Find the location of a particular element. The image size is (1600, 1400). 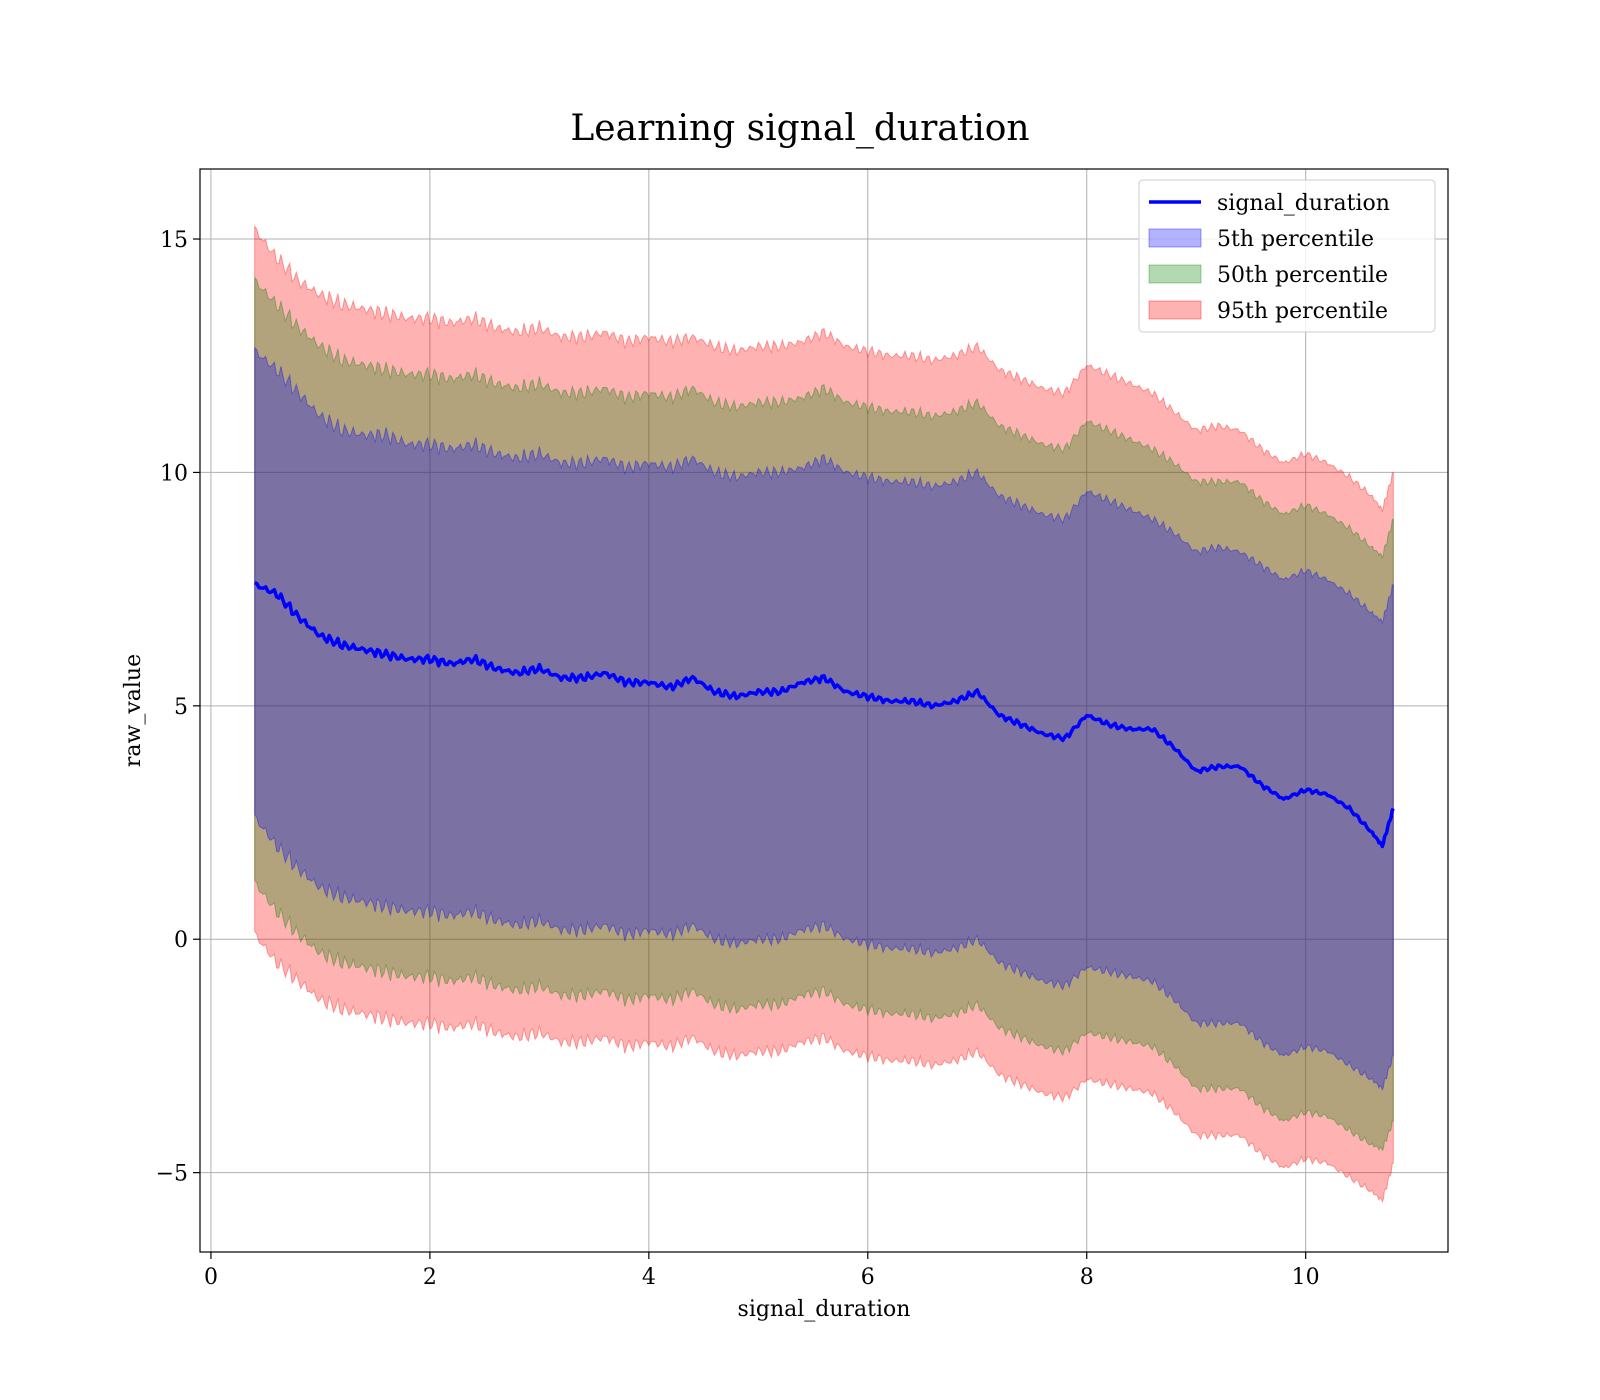

legend-label: signal_duration is located at coordinates (1303, 203).